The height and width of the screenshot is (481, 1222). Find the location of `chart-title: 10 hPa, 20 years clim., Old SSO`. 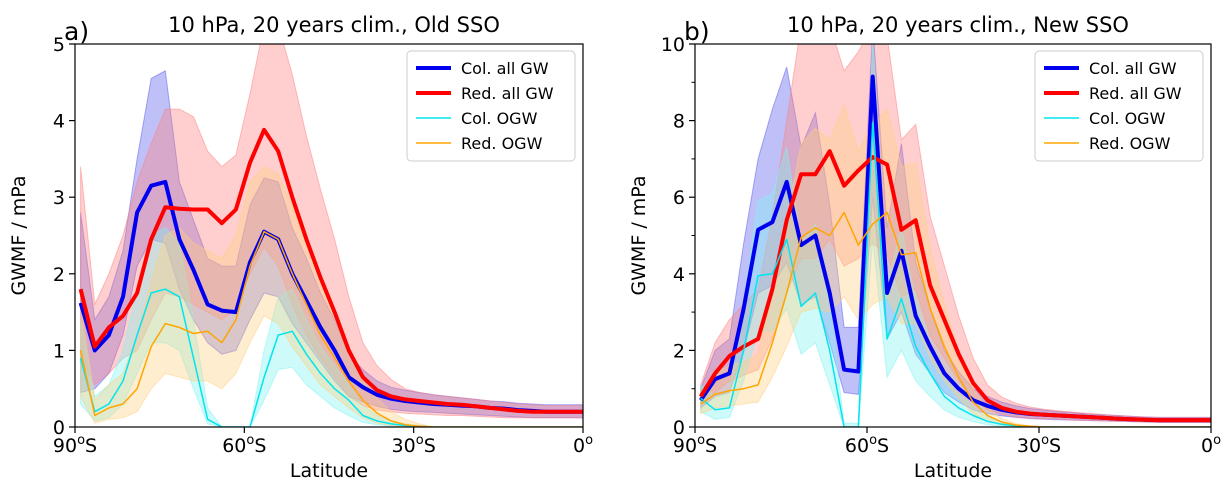

chart-title: 10 hPa, 20 years clim., Old SSO is located at coordinates (334, 25).